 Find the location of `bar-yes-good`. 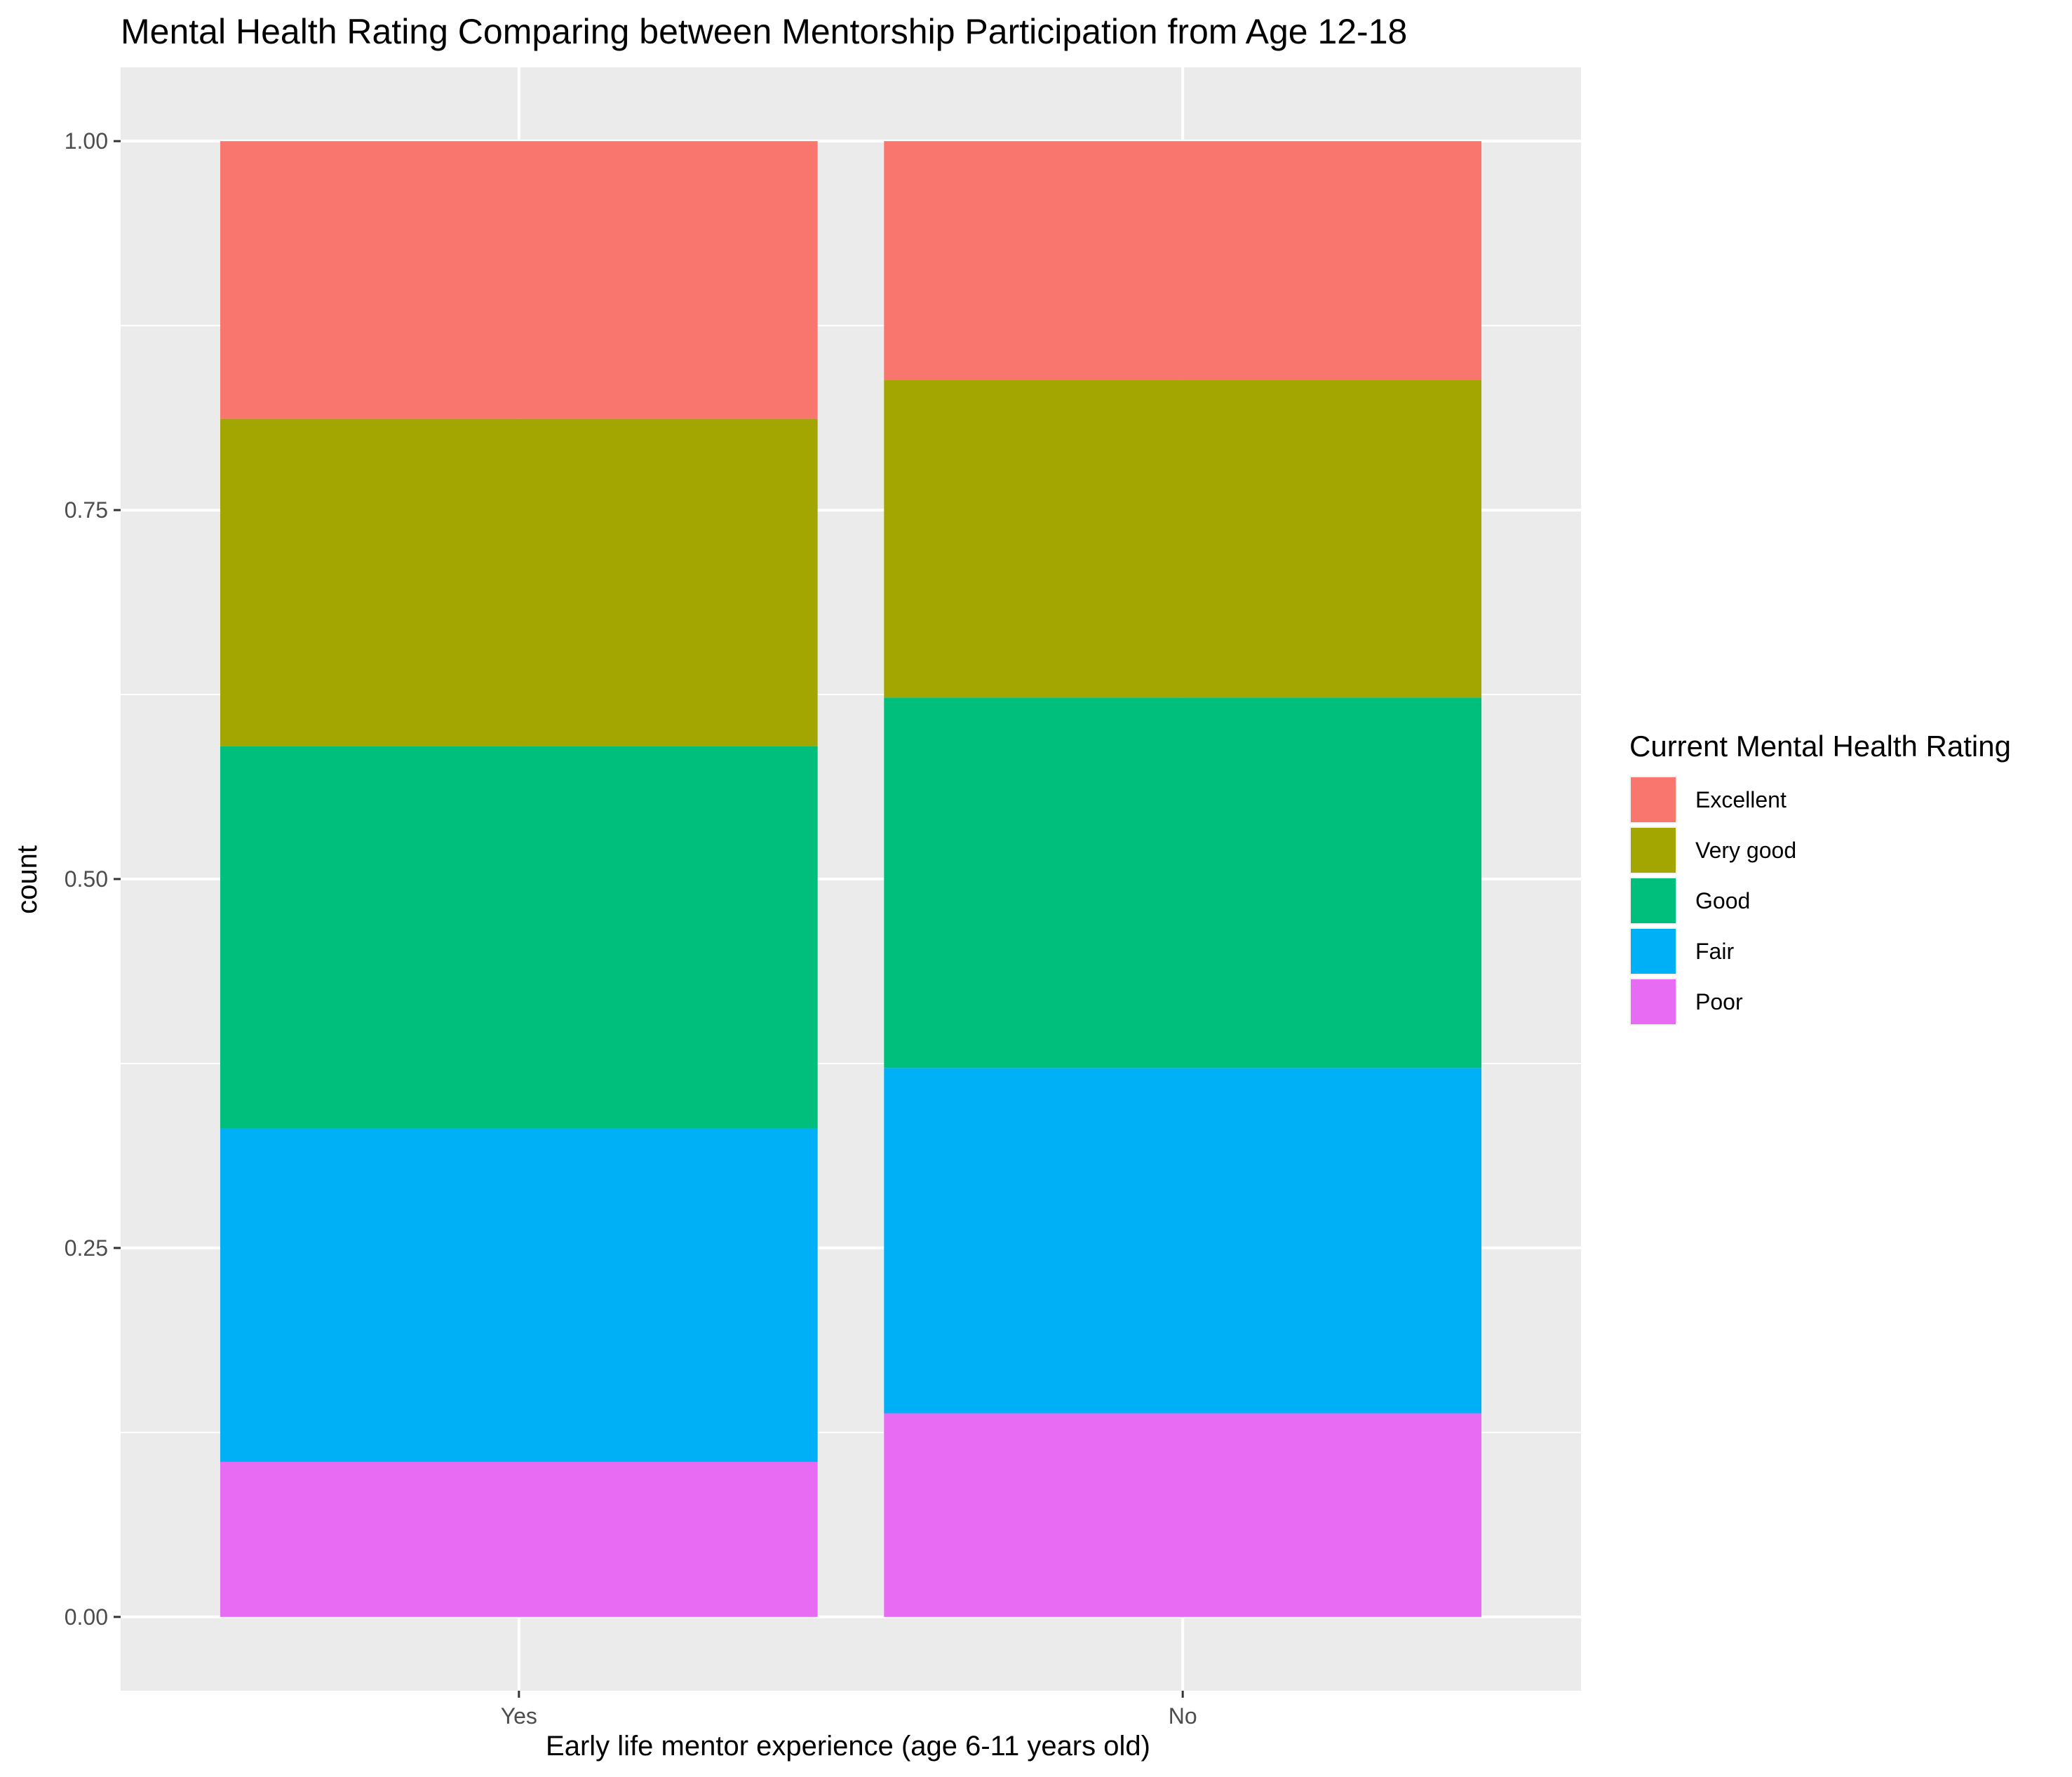

bar-yes-good is located at coordinates (519, 937).